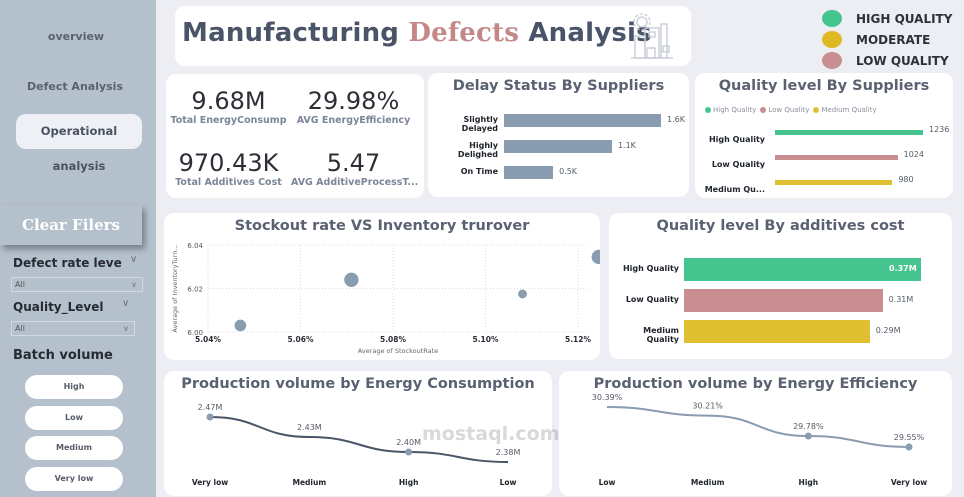  Describe the element at coordinates (74, 418) in the screenshot. I see `batch-option-low: Low` at that location.